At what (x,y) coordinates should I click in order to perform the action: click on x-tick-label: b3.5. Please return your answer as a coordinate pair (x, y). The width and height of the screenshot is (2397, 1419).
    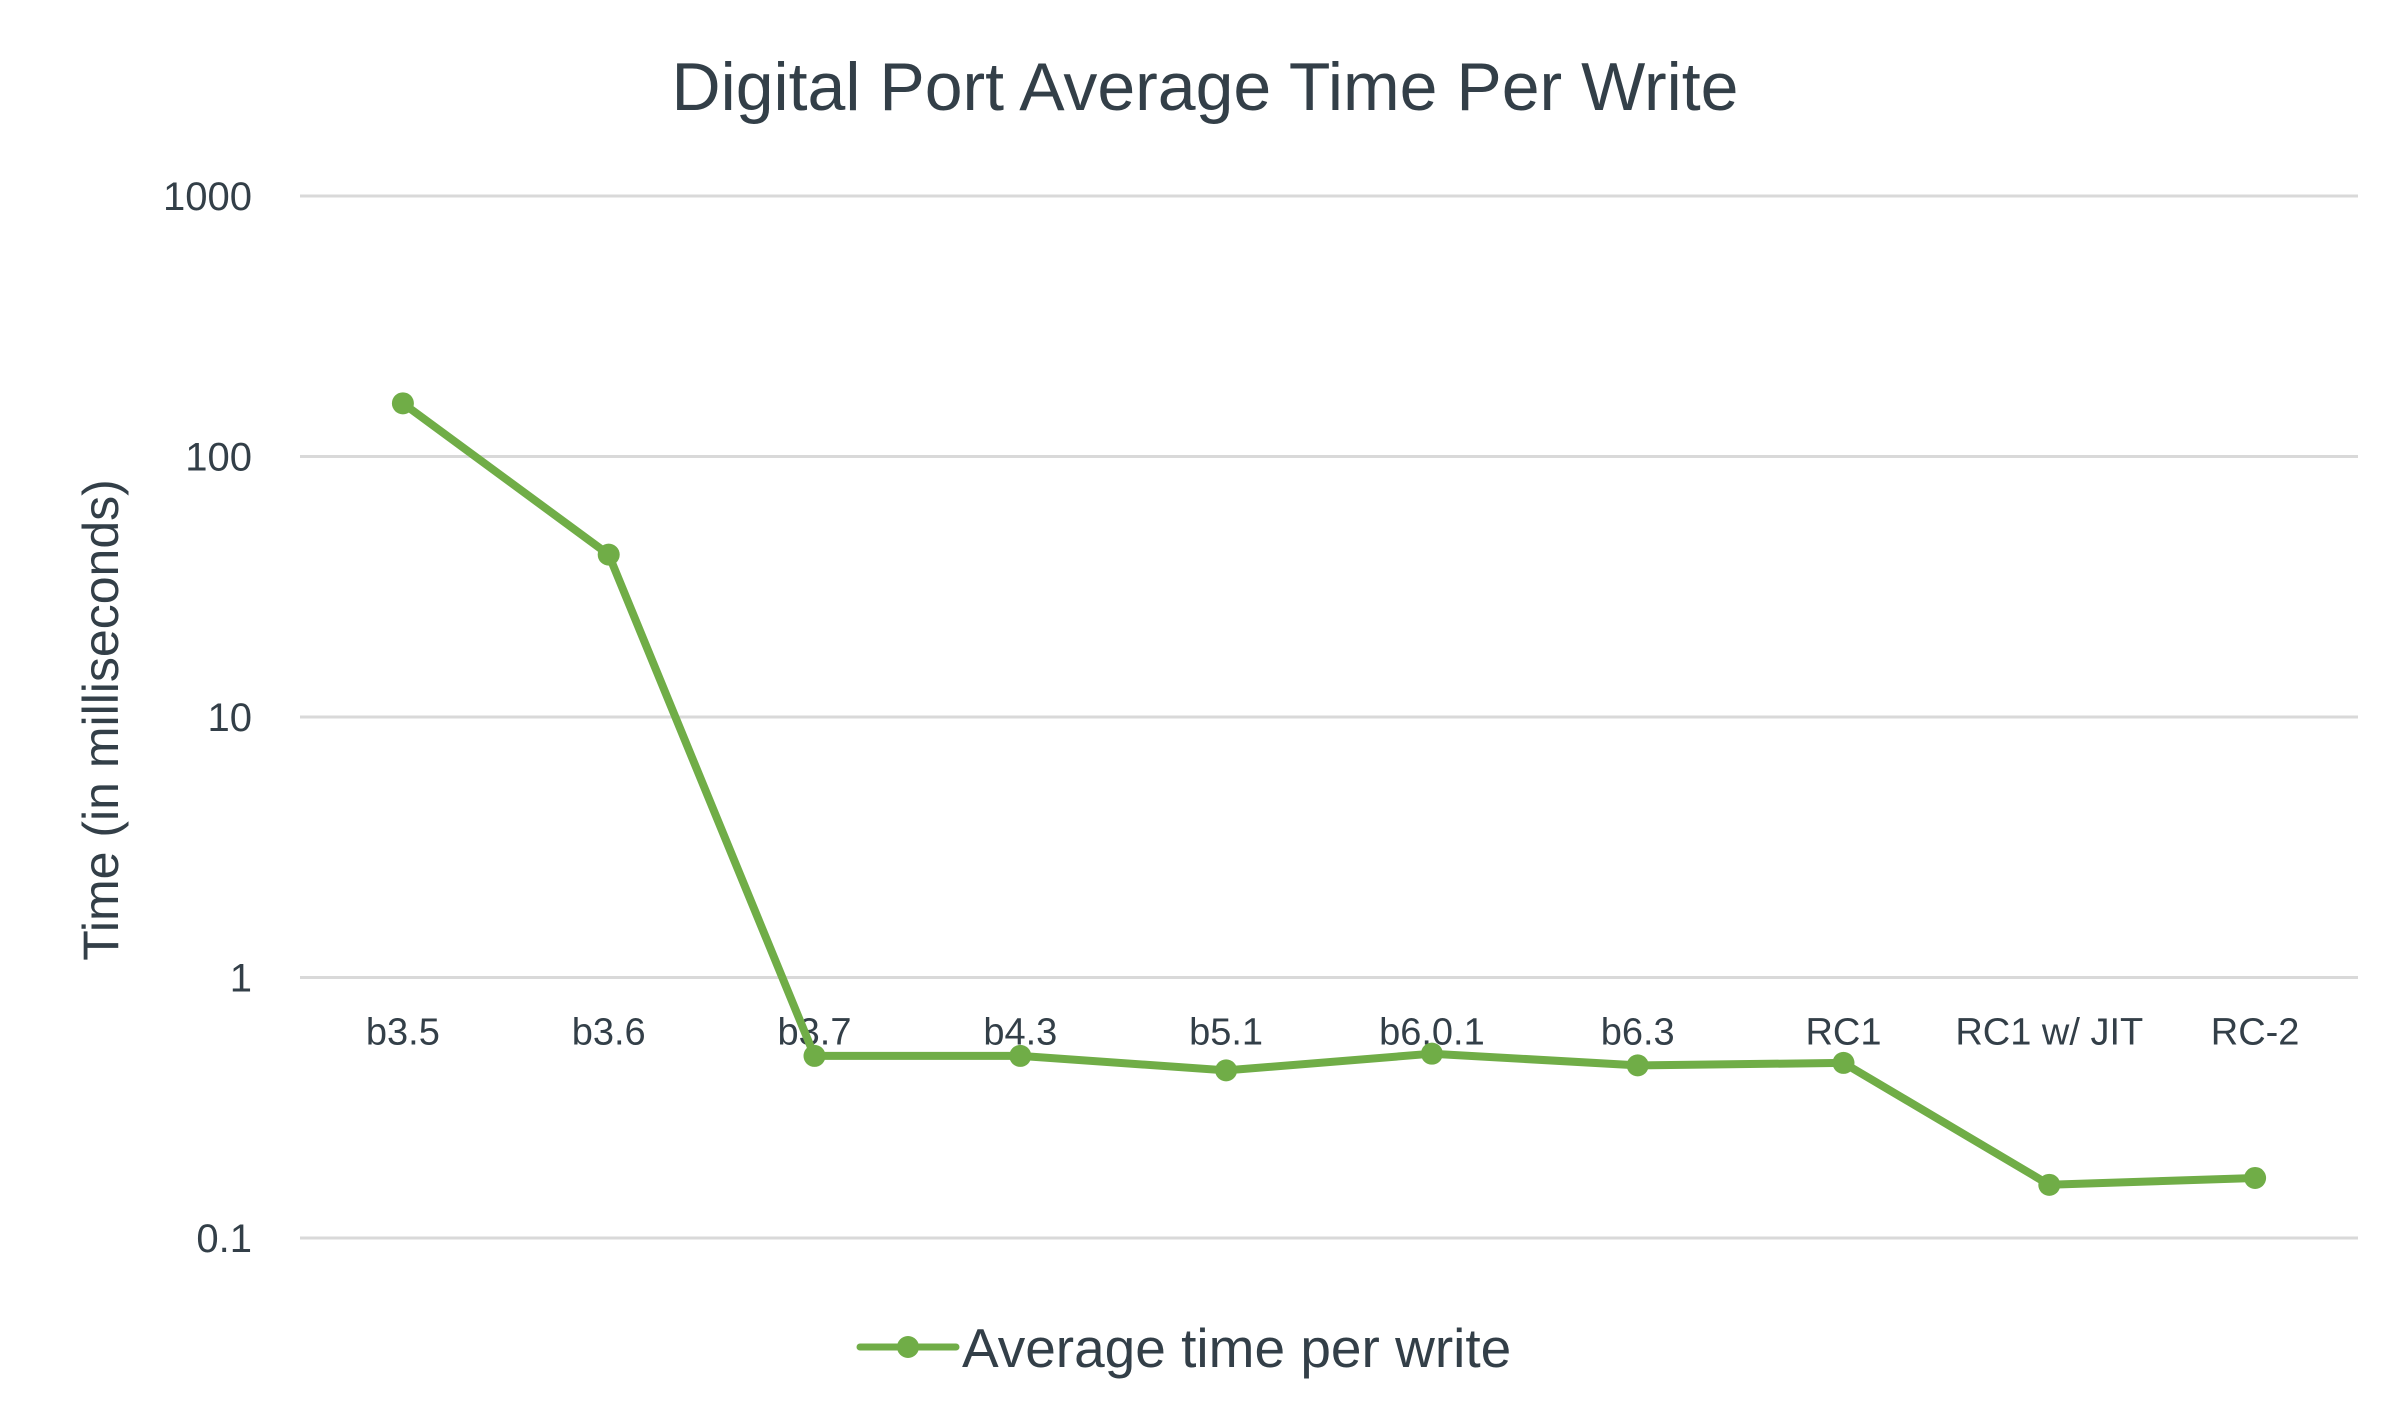
    Looking at the image, I should click on (403, 1033).